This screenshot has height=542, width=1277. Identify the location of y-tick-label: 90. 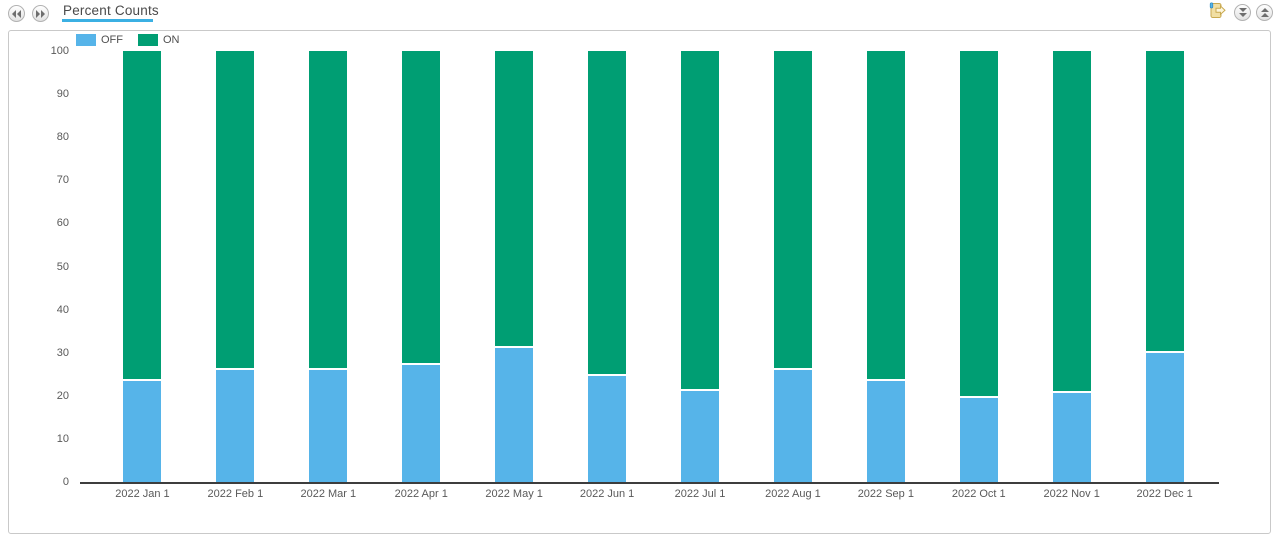
(62, 94).